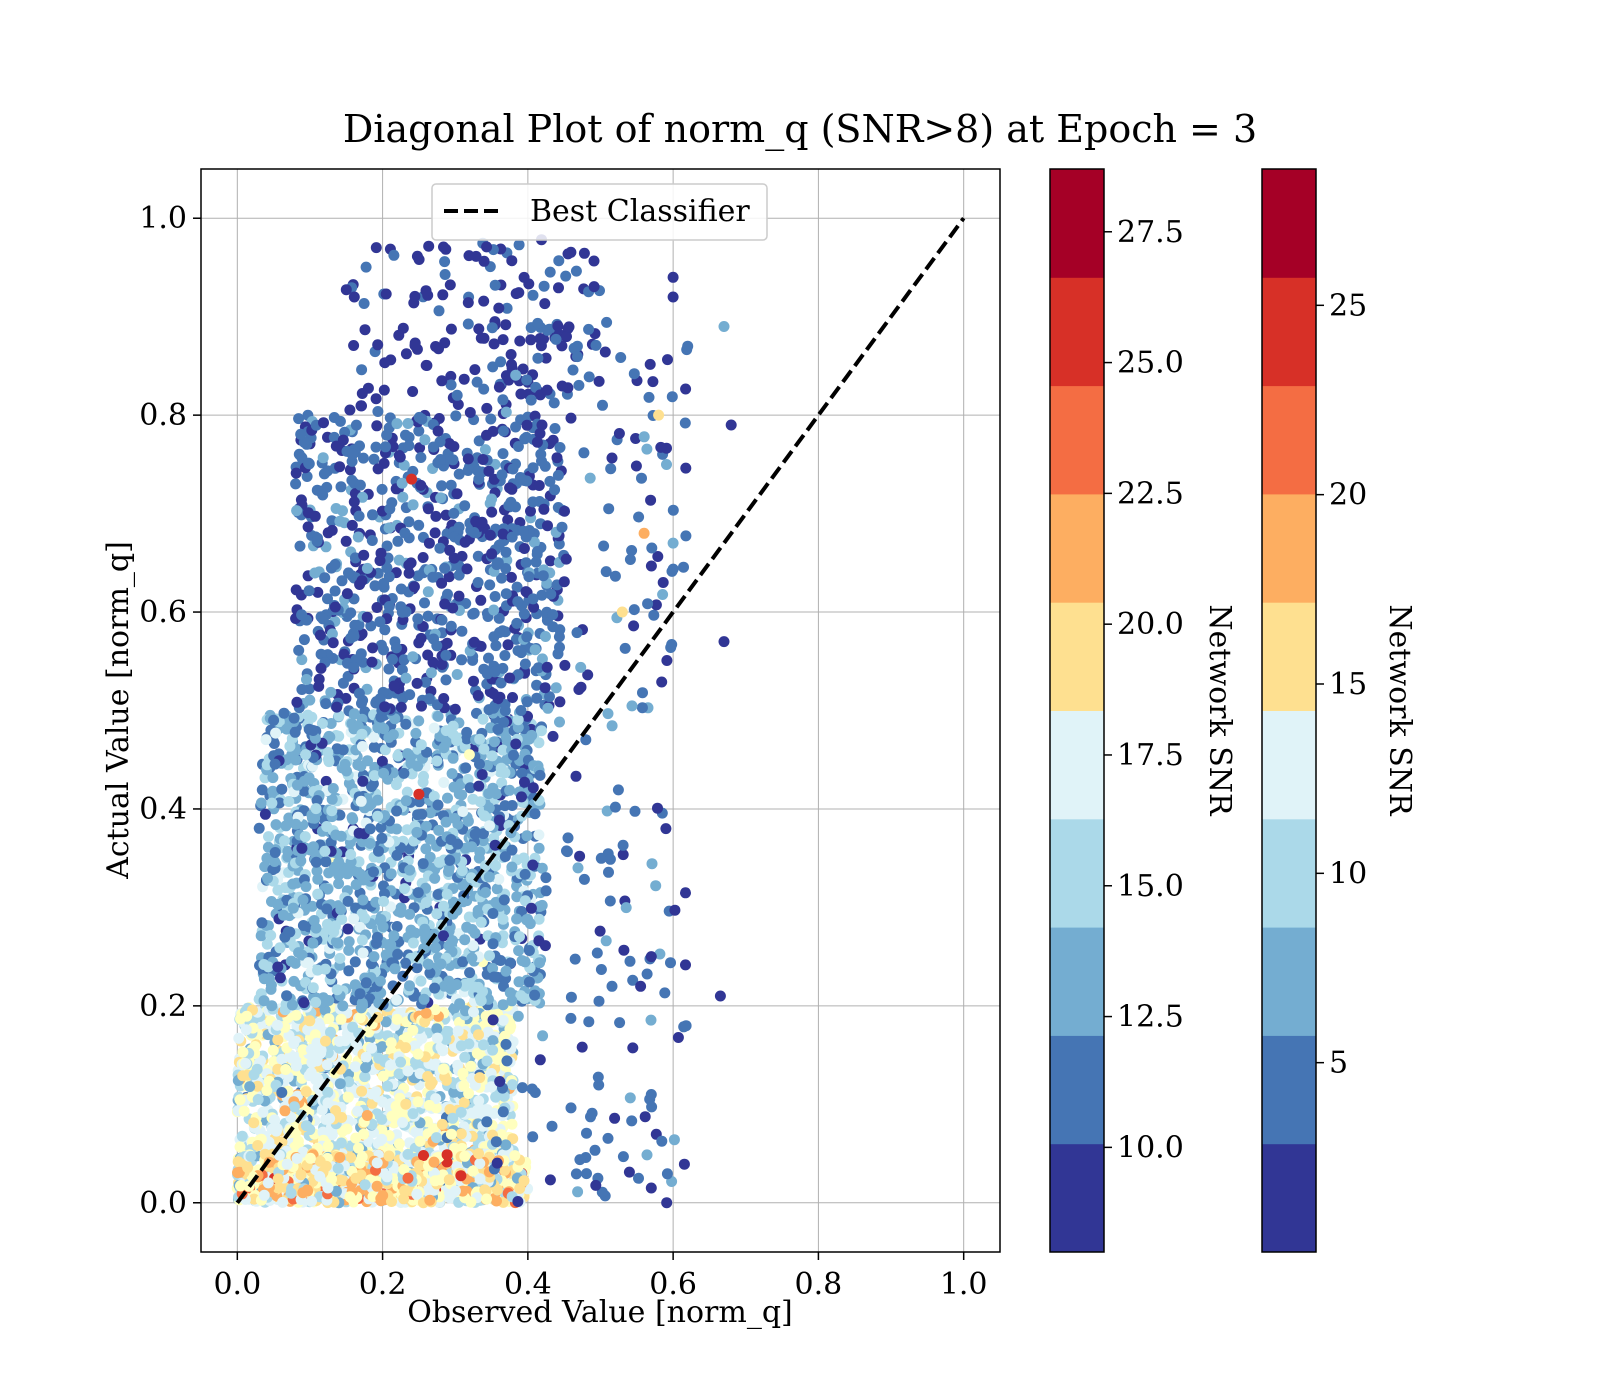  What do you see at coordinates (1219, 710) in the screenshot?
I see `colorbar-1-label: Network SNR` at bounding box center [1219, 710].